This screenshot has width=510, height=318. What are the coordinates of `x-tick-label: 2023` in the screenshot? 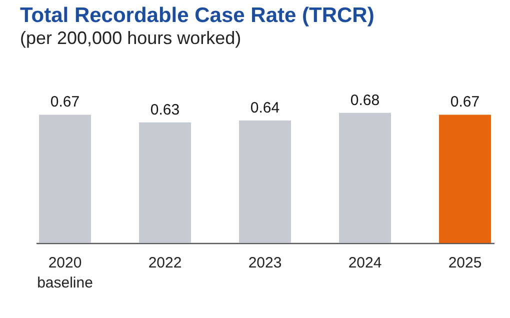 It's located at (265, 263).